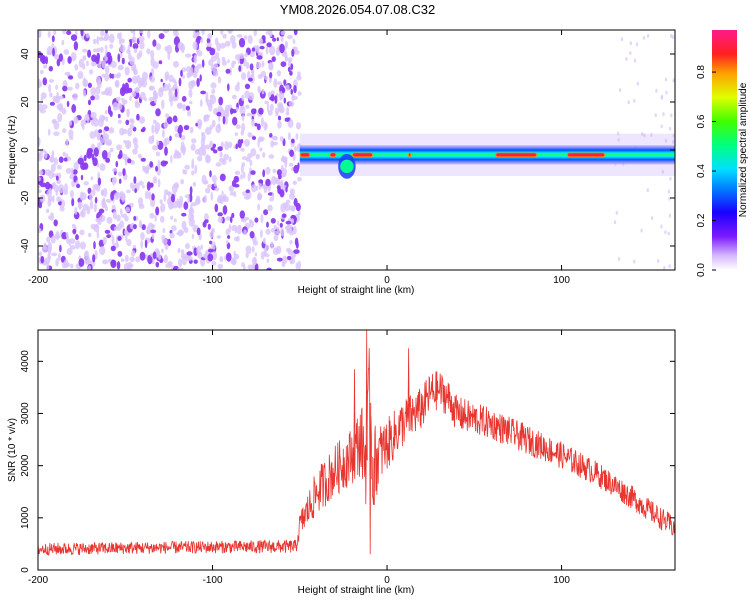  I want to click on band-core, so click(487, 155).